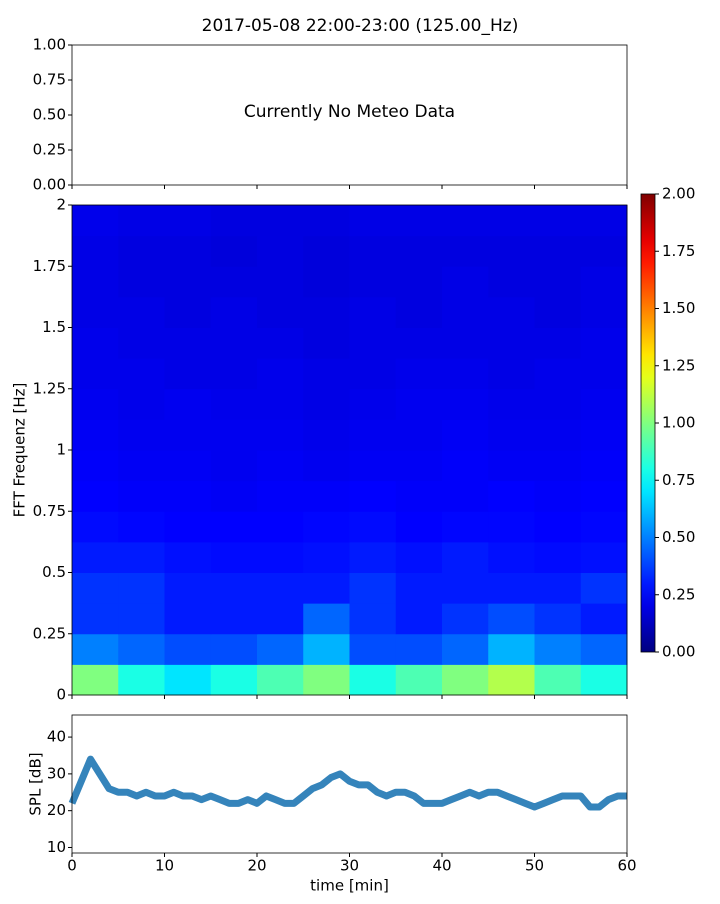  What do you see at coordinates (56, 773) in the screenshot?
I see `y-tick-label: 30` at bounding box center [56, 773].